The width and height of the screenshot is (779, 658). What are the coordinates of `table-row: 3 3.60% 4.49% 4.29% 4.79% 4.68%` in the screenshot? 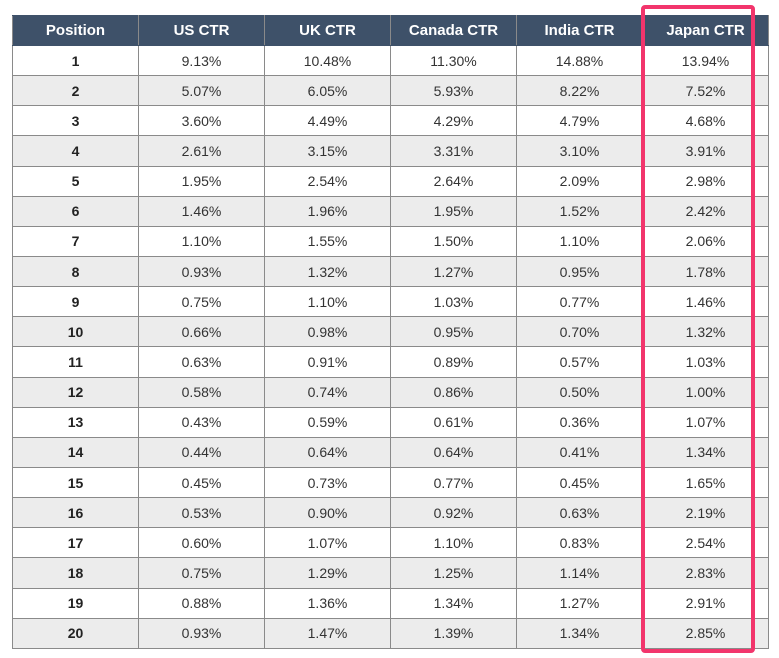 It's located at (390, 121).